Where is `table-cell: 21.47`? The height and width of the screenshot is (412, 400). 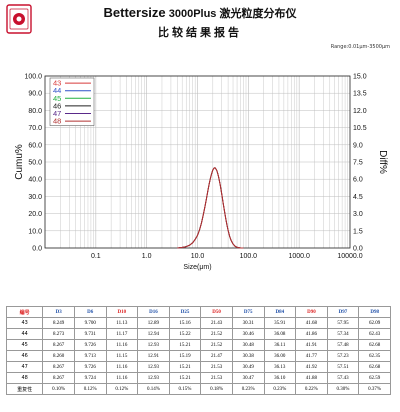
table-cell: 21.47 is located at coordinates (216, 356).